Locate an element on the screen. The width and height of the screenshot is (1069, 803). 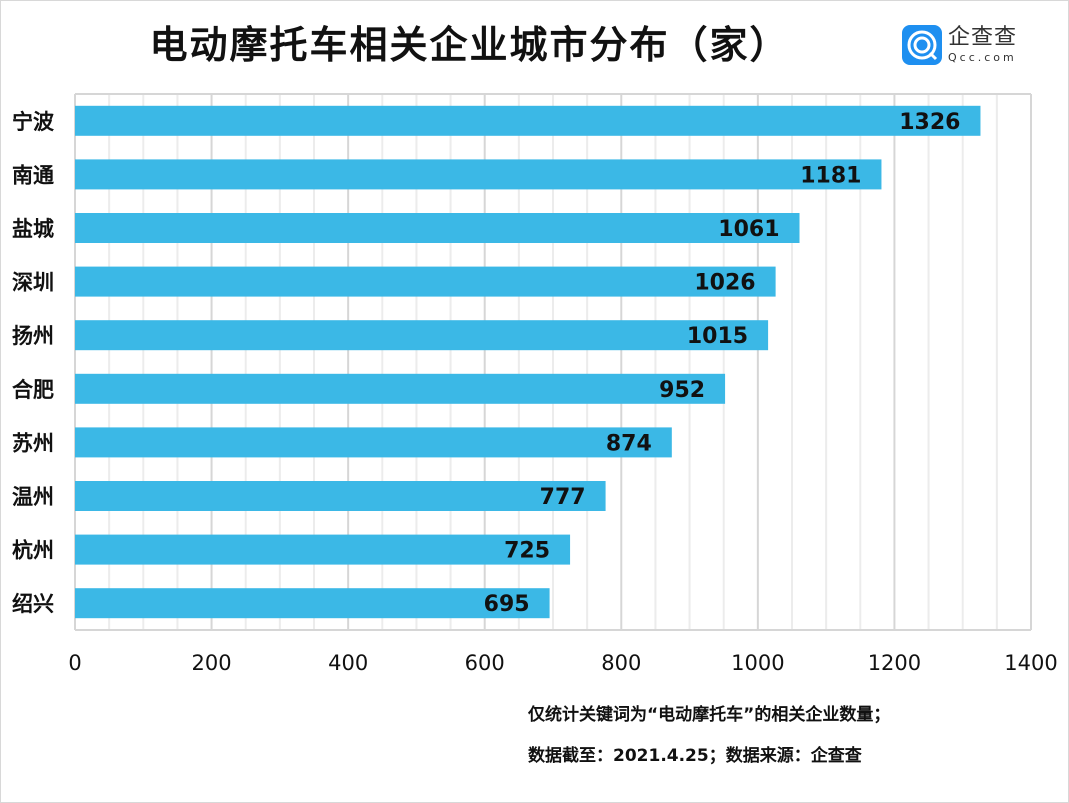
category-label: 杭州 is located at coordinates (33, 551).